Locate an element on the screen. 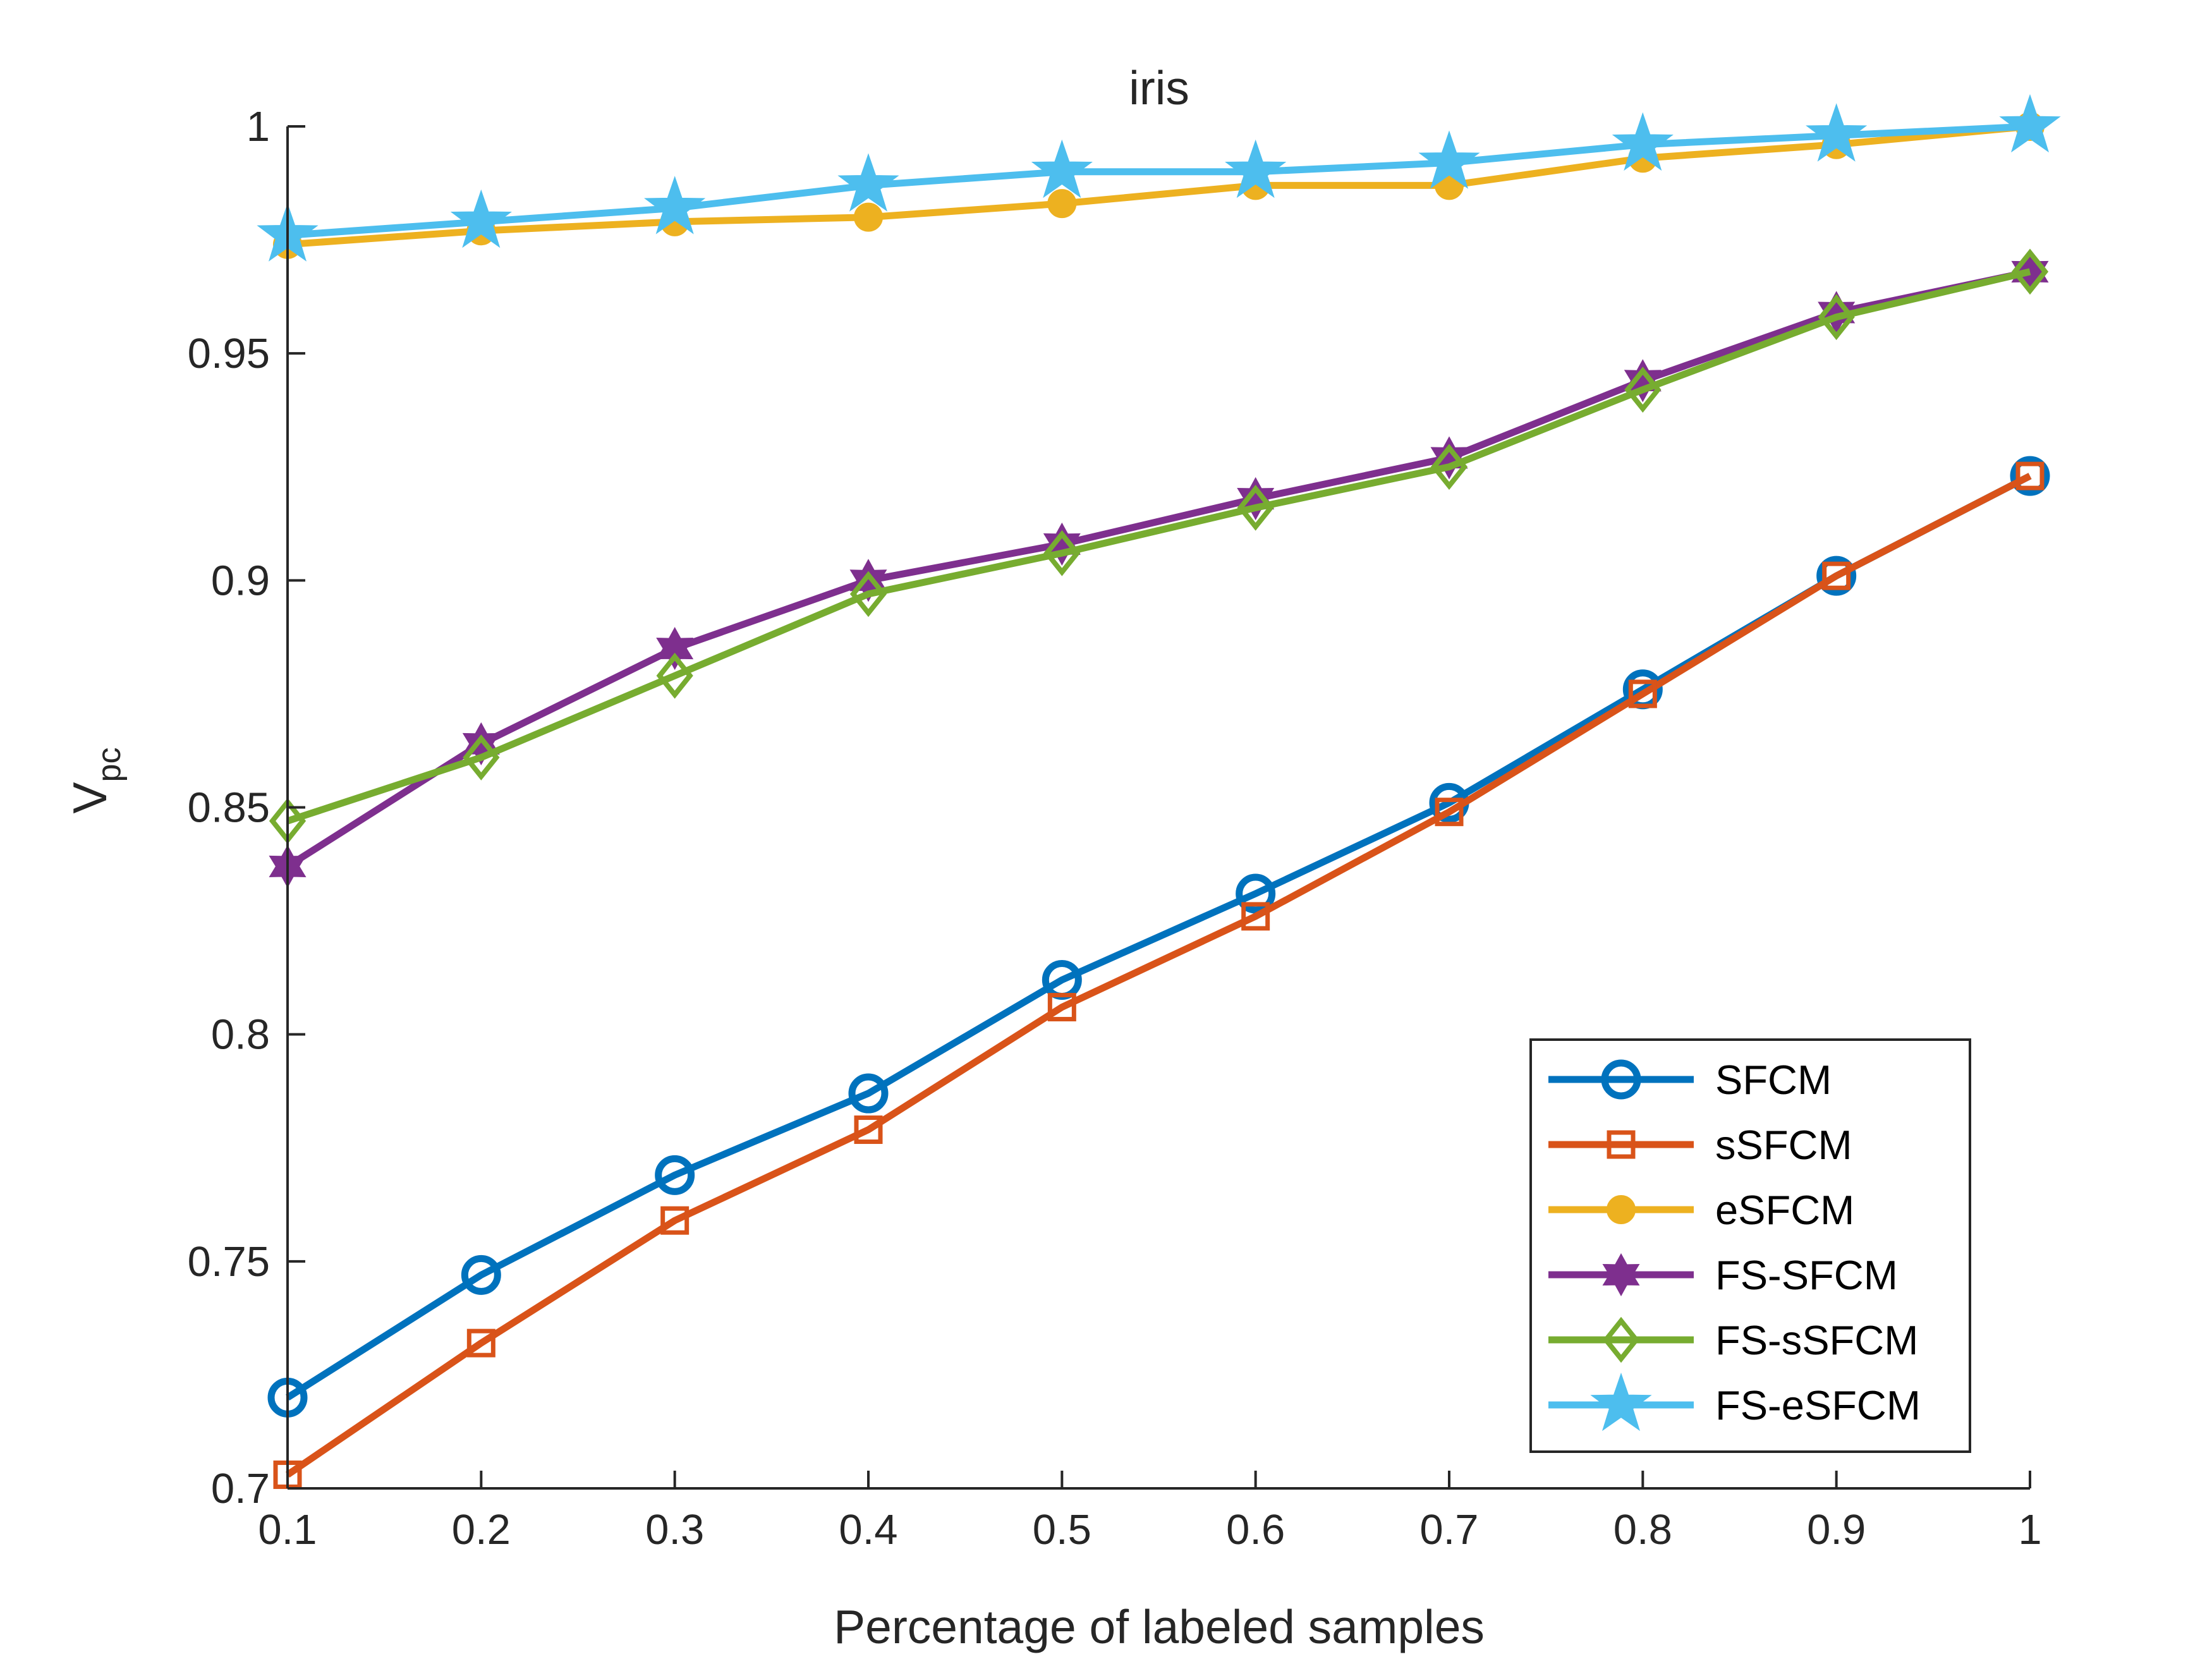  legend-label: SFCM is located at coordinates (1773, 1080).